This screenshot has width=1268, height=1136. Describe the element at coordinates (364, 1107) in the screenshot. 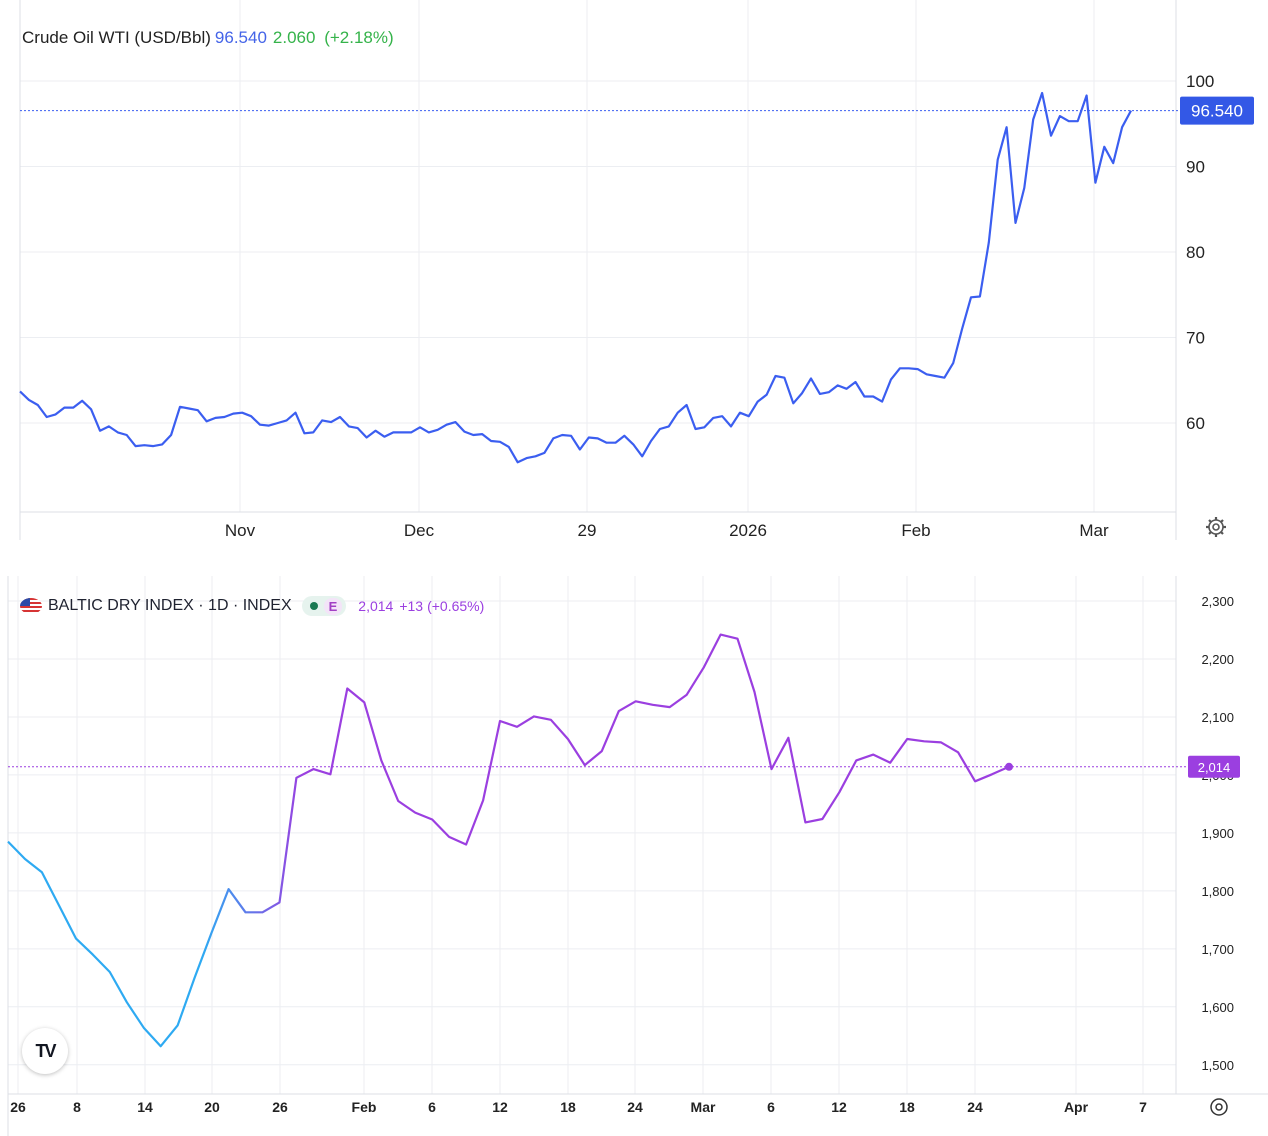

I see `bdi-x-tick-label: Feb` at that location.